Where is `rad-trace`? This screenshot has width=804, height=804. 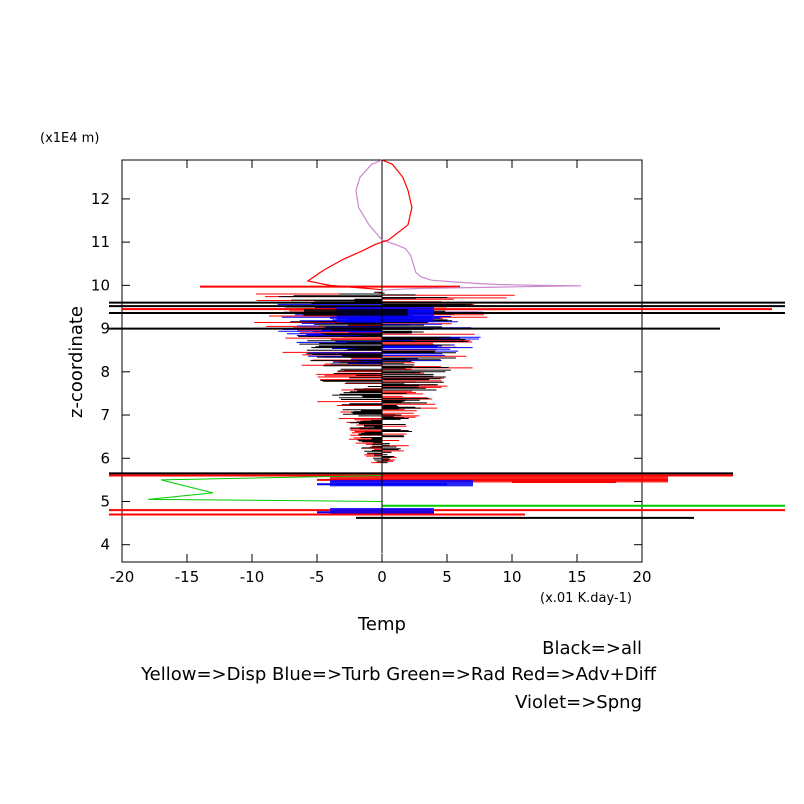 rad-trace is located at coordinates (265, 488).